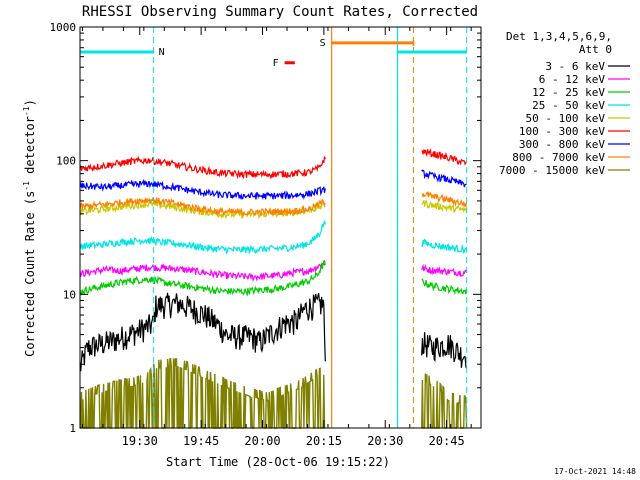  I want to click on legend-label: 800 - 7000 keV, so click(558, 157).